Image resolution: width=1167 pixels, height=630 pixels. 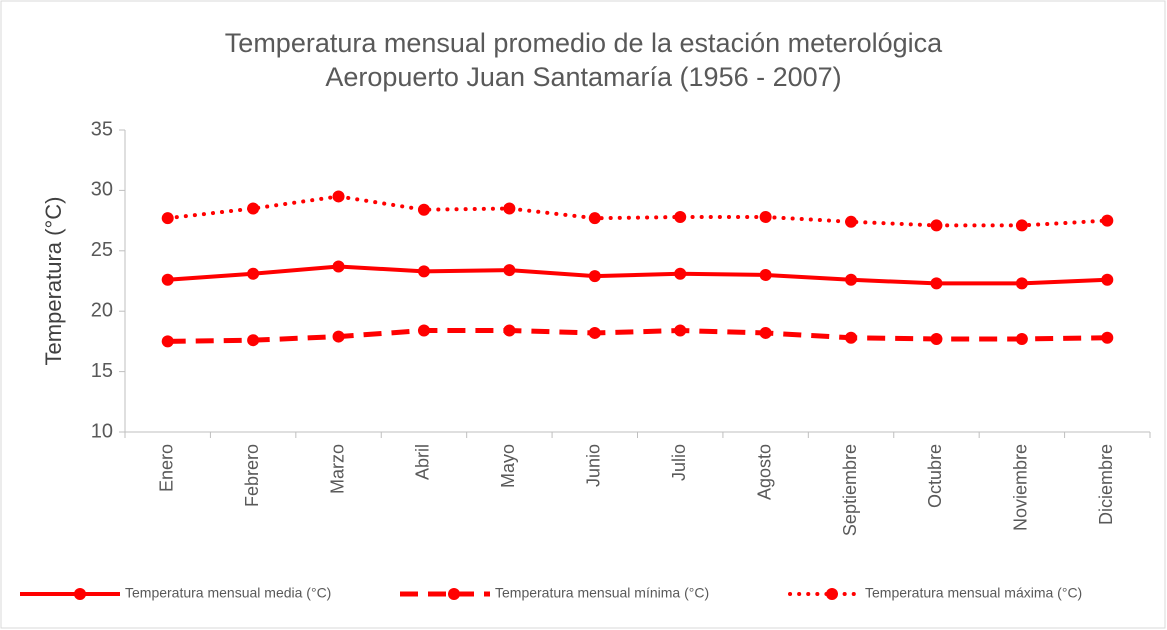 I want to click on y-tick-label: 20, so click(x=102, y=310).